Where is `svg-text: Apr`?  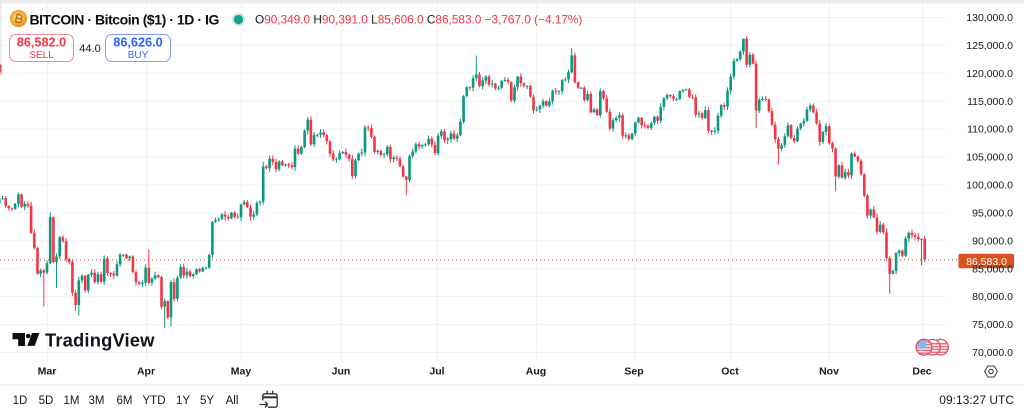
svg-text: Apr is located at coordinates (146, 372).